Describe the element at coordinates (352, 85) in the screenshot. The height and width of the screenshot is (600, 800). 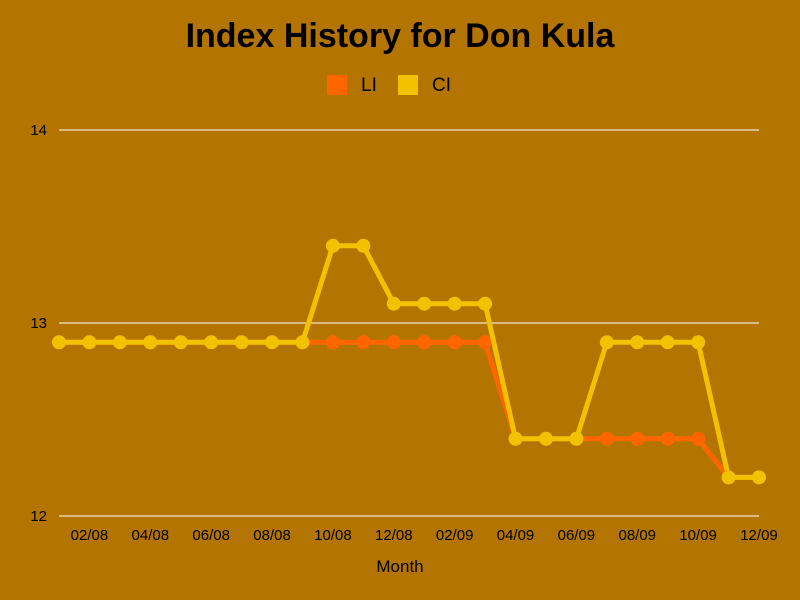
I see `legend-item-li: LI` at that location.